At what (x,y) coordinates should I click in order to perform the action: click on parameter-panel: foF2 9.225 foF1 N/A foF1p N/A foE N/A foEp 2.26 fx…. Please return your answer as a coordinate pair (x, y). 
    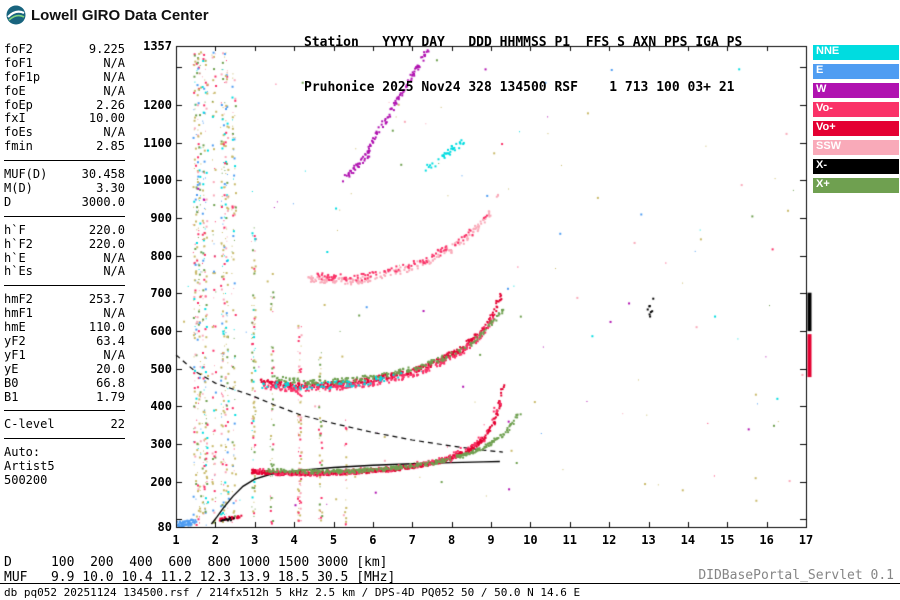
    Looking at the image, I should click on (64, 265).